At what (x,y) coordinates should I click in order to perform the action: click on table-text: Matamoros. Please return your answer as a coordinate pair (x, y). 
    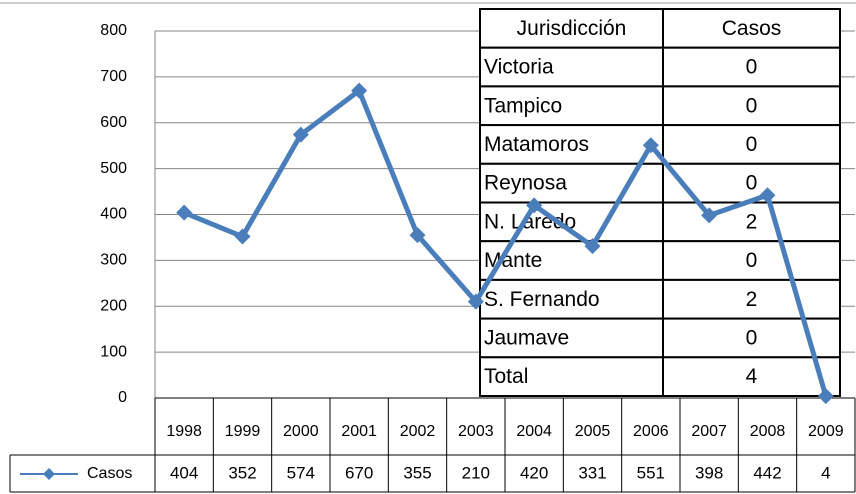
    Looking at the image, I should click on (536, 144).